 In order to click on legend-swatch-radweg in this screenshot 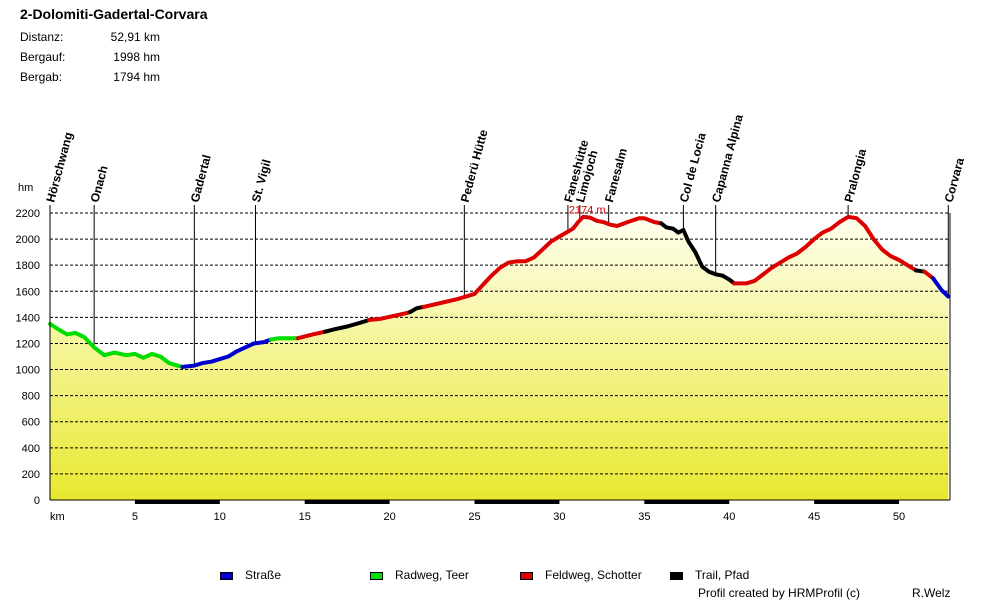, I will do `click(376, 575)`.